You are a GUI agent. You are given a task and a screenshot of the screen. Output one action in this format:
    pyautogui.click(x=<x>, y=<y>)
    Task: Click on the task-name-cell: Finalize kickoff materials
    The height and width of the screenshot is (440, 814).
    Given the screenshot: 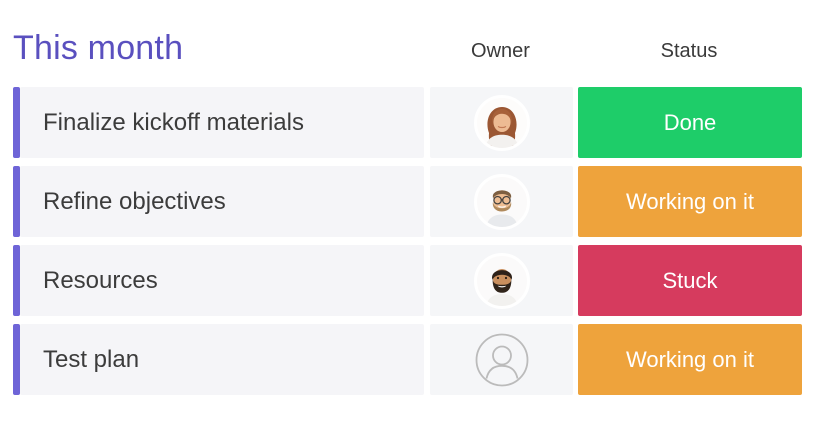 What is the action you would take?
    pyautogui.click(x=222, y=122)
    